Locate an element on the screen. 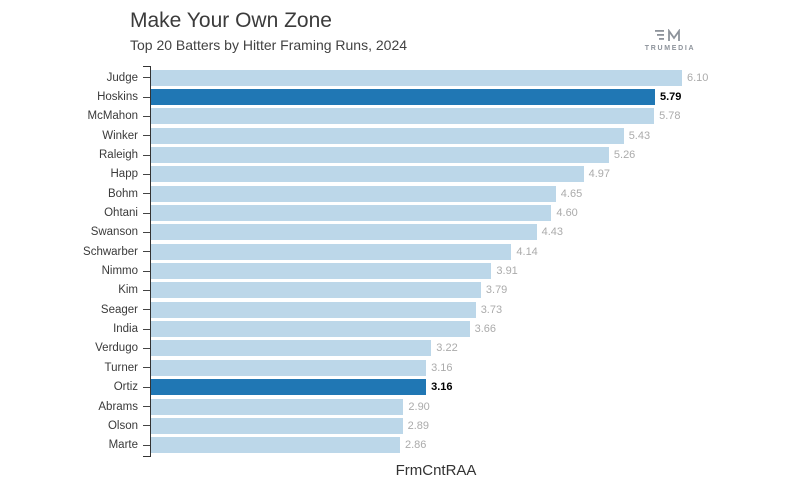 The image size is (800, 500). bar-row: Happ 4.97 is located at coordinates (400, 174).